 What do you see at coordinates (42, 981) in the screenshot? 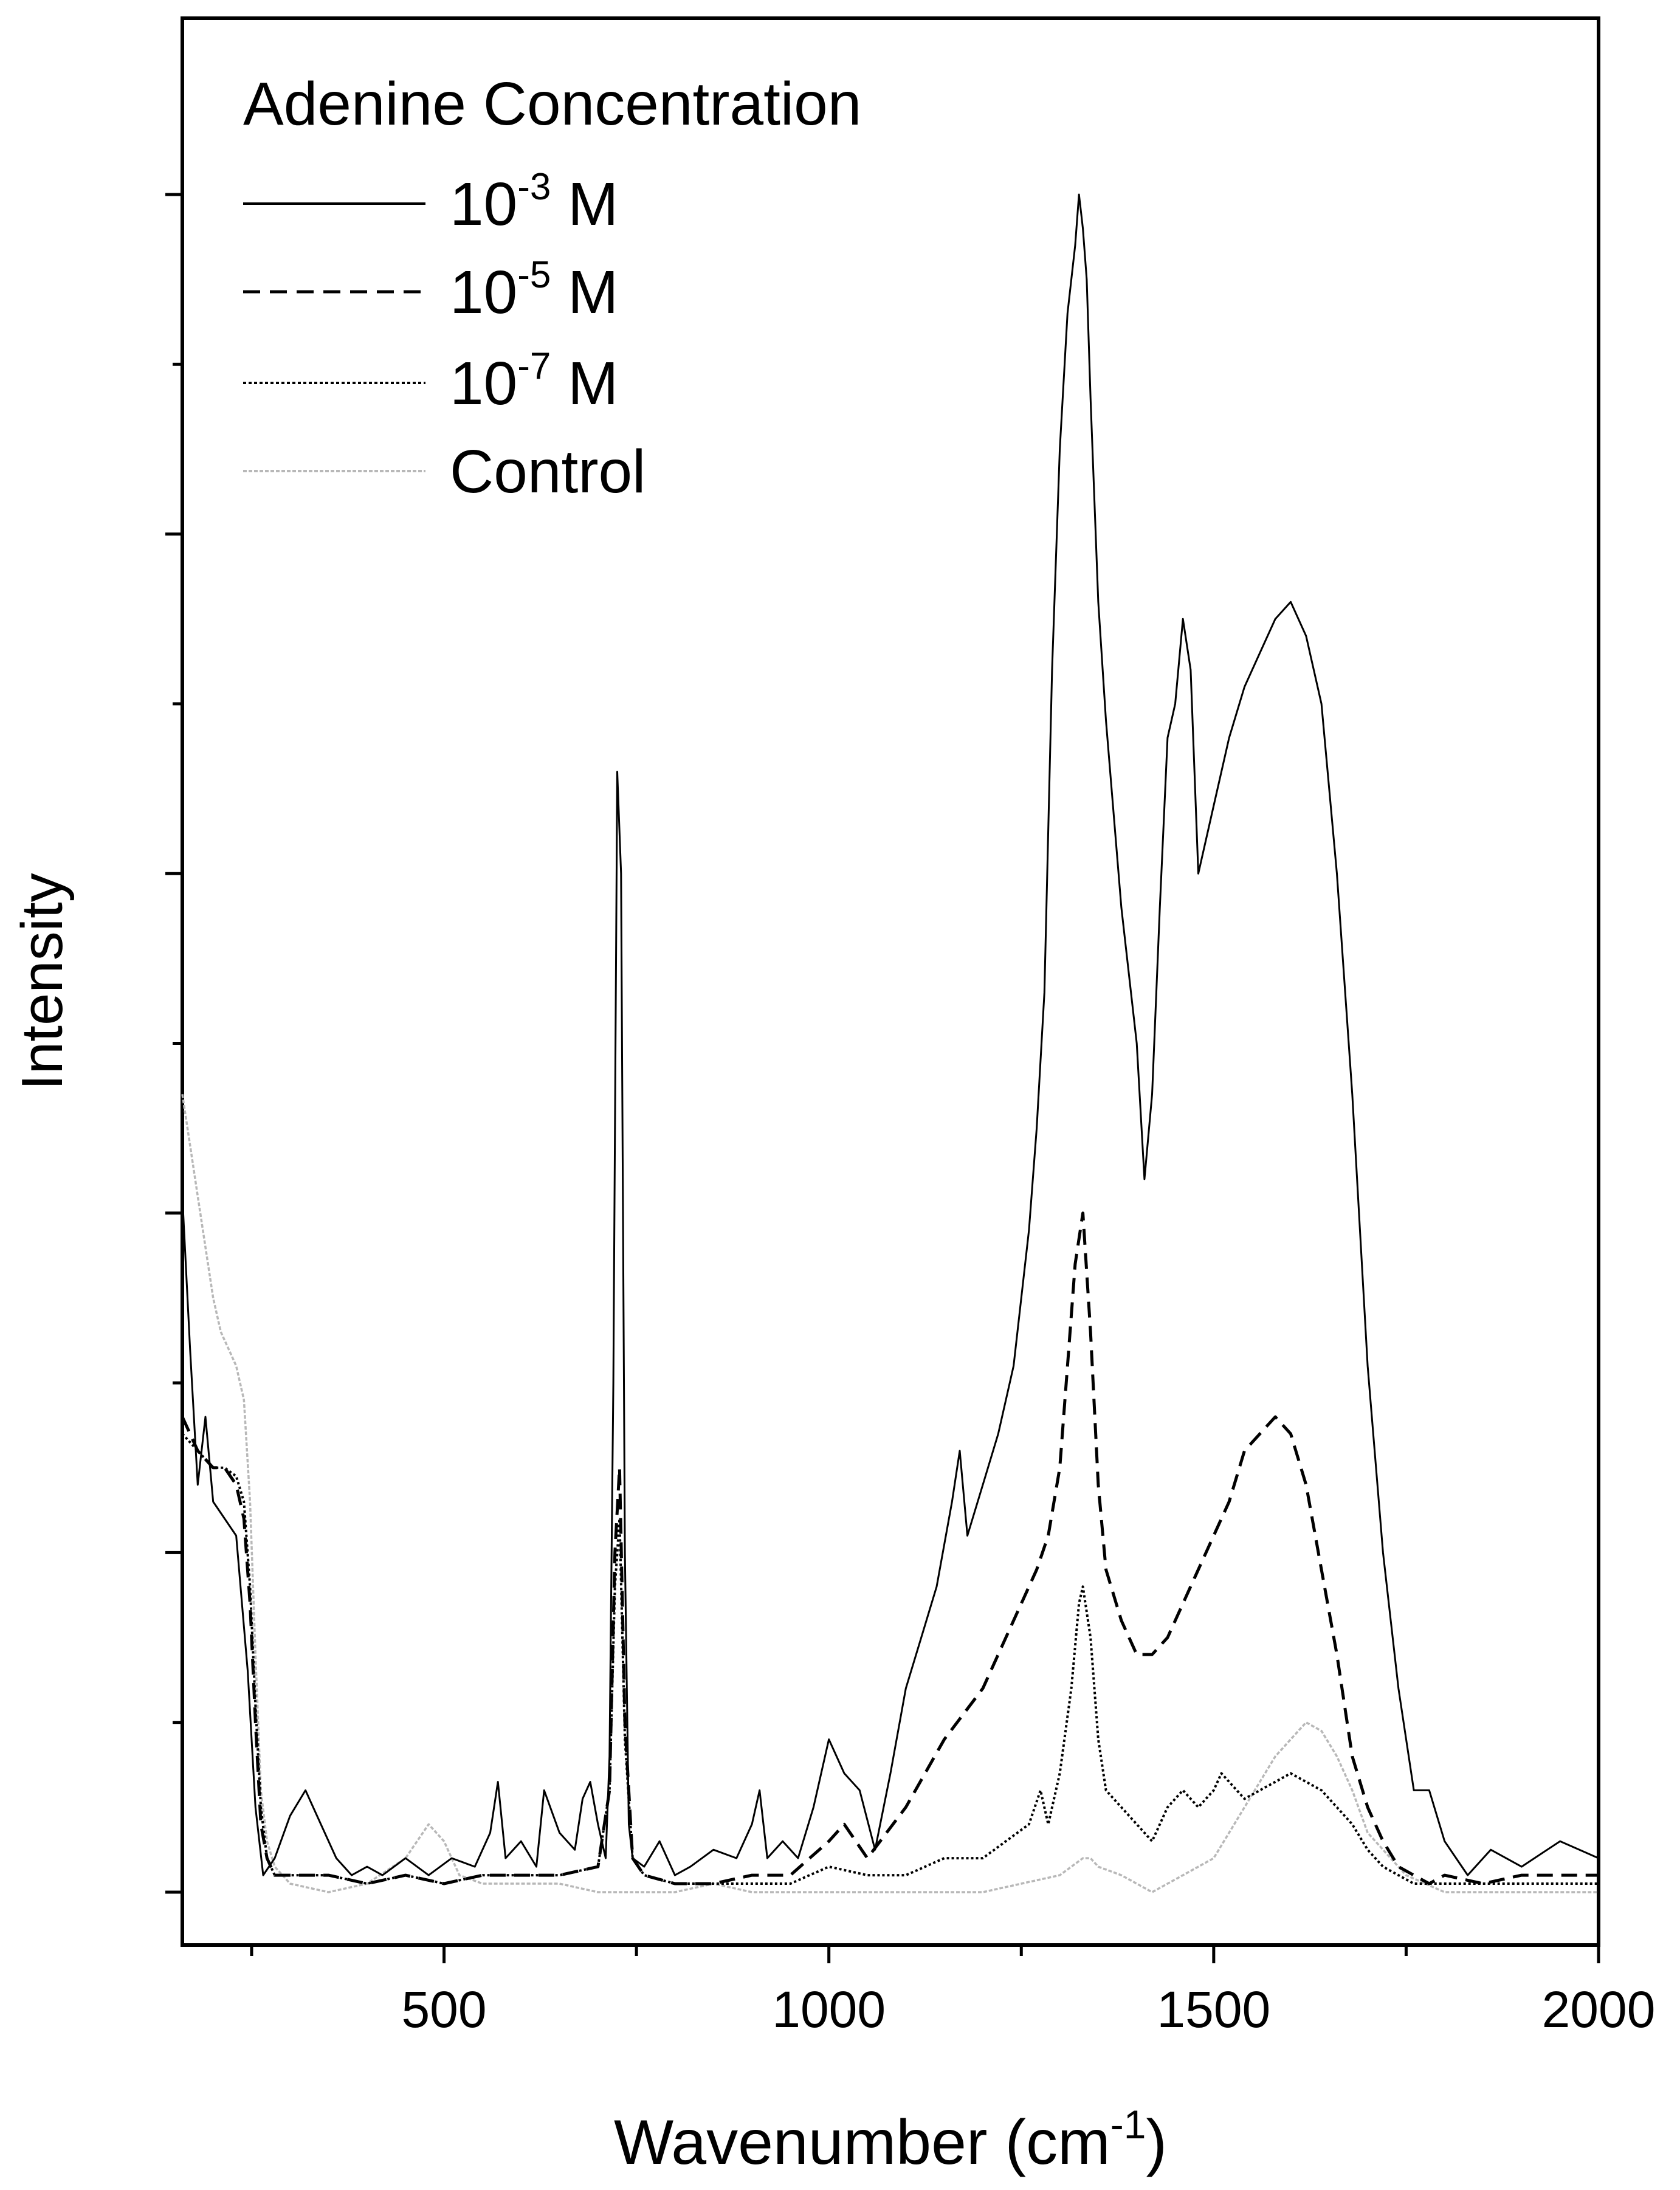
I see `y-axis-label: Intensity` at bounding box center [42, 981].